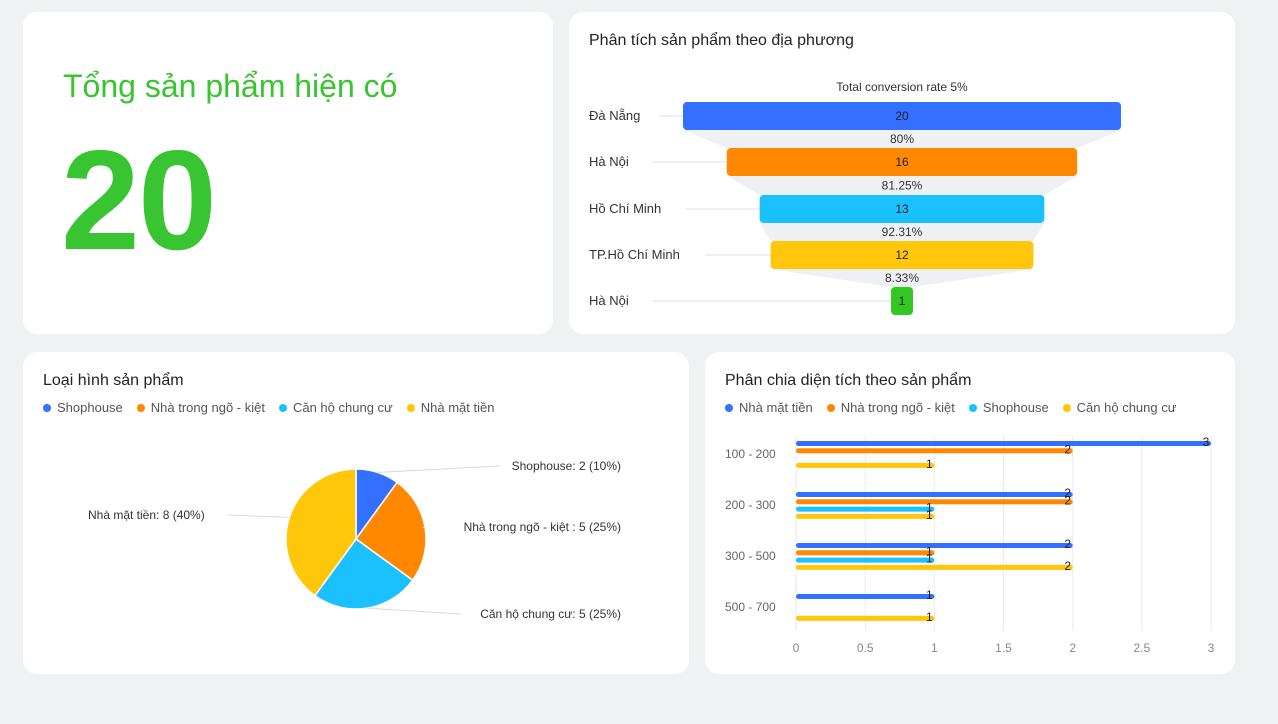  Describe the element at coordinates (1141, 648) in the screenshot. I see `bar-x-tick-label: 2.5` at that location.